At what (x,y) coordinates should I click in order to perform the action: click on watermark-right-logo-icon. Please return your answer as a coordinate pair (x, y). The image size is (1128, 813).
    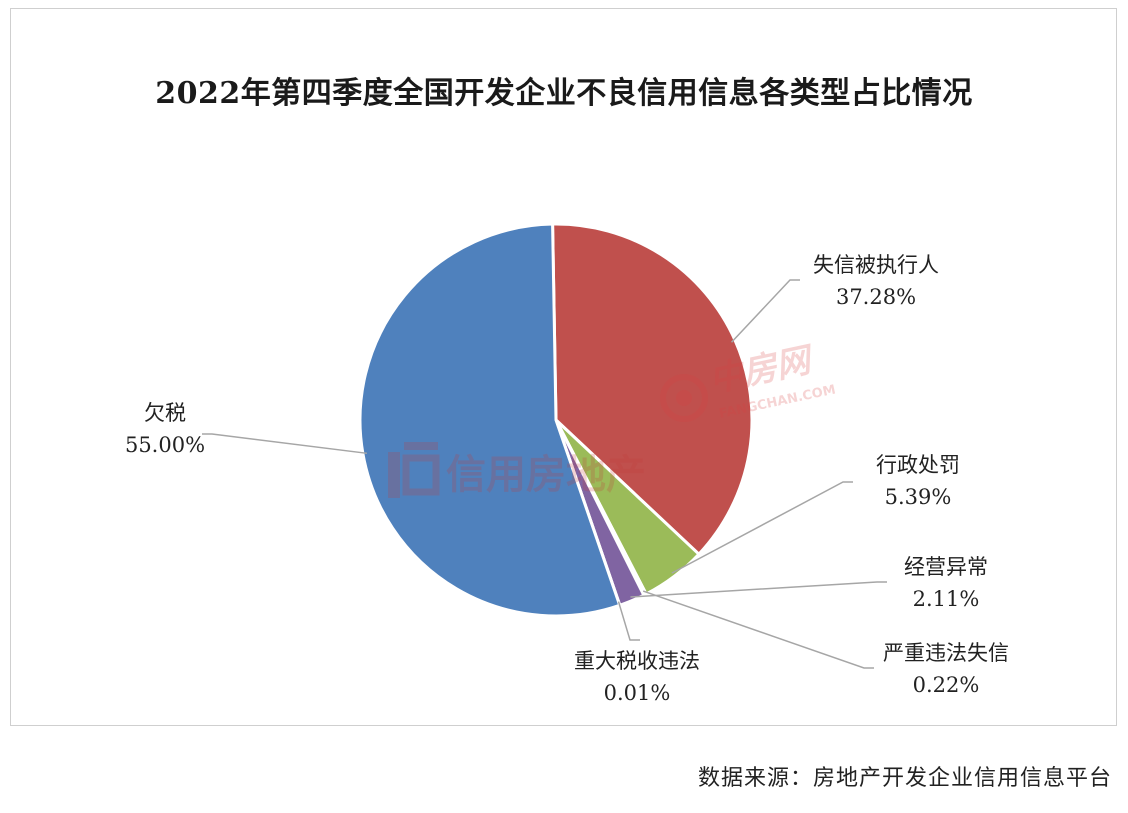
    Looking at the image, I should click on (684, 398).